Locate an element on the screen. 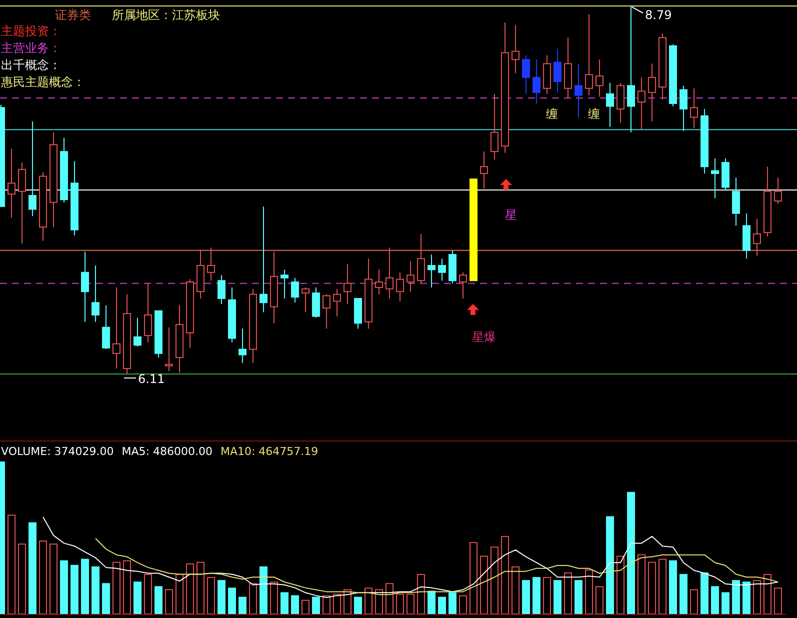  annotation: 出千概念： is located at coordinates (31, 65).